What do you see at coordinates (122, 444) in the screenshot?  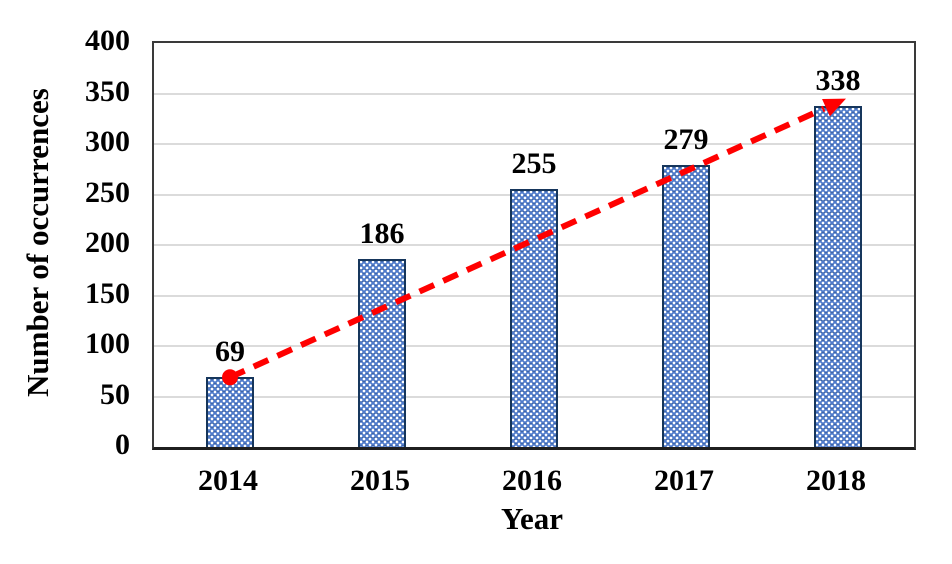 I see `y-tick-label-0: 0` at bounding box center [122, 444].